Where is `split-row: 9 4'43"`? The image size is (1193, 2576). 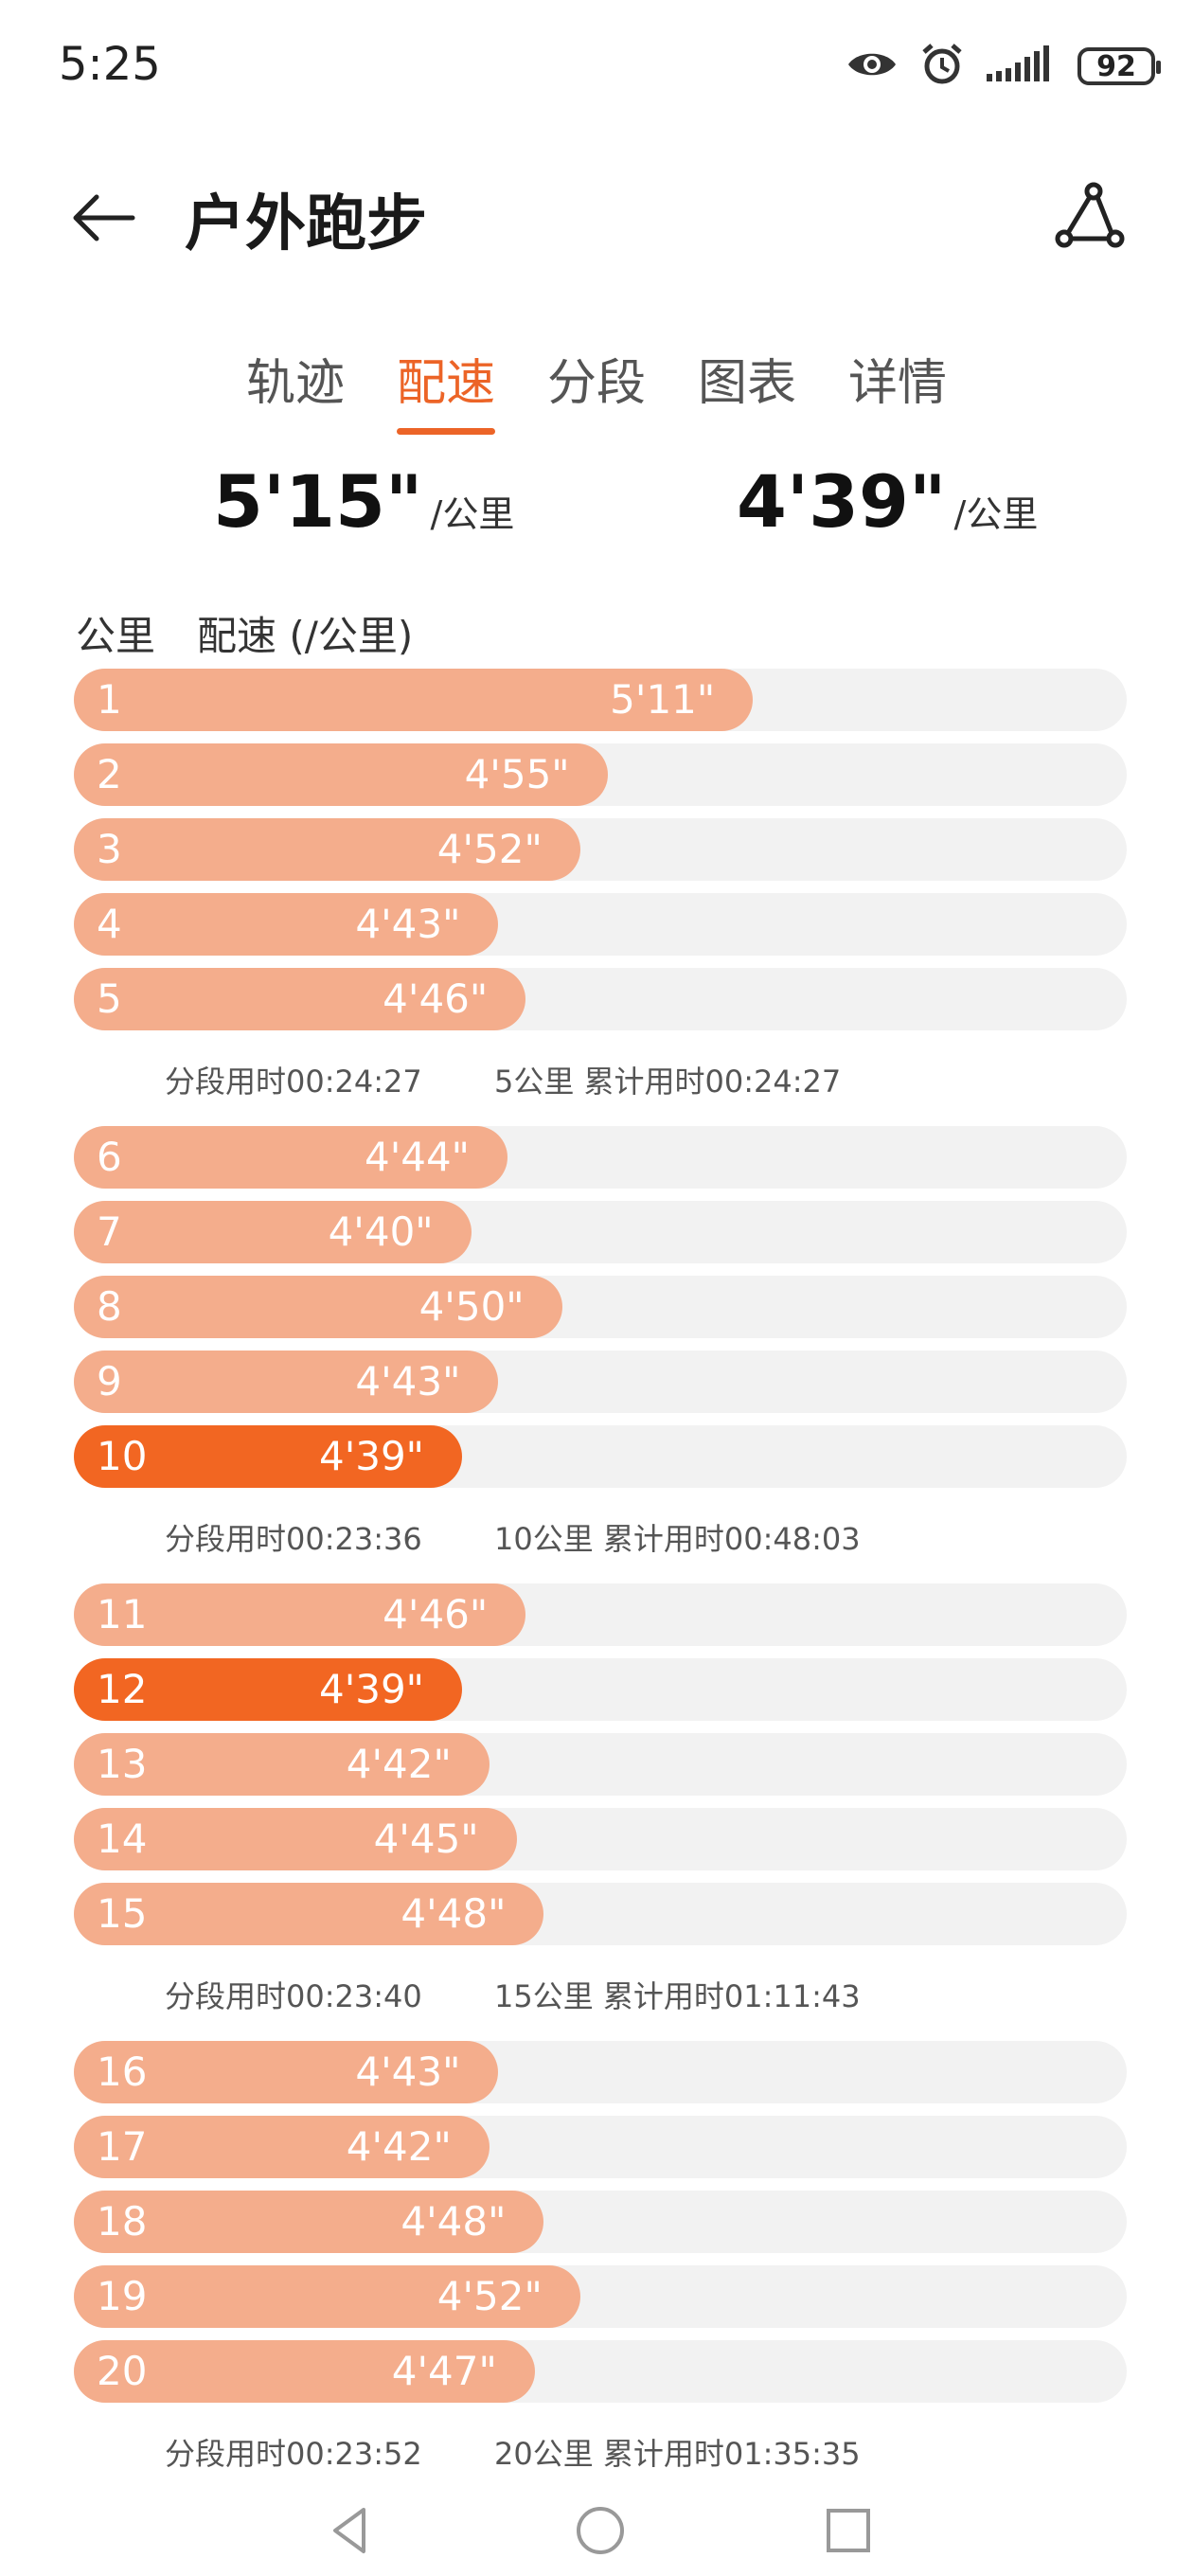
split-row: 9 4'43" is located at coordinates (600, 1382).